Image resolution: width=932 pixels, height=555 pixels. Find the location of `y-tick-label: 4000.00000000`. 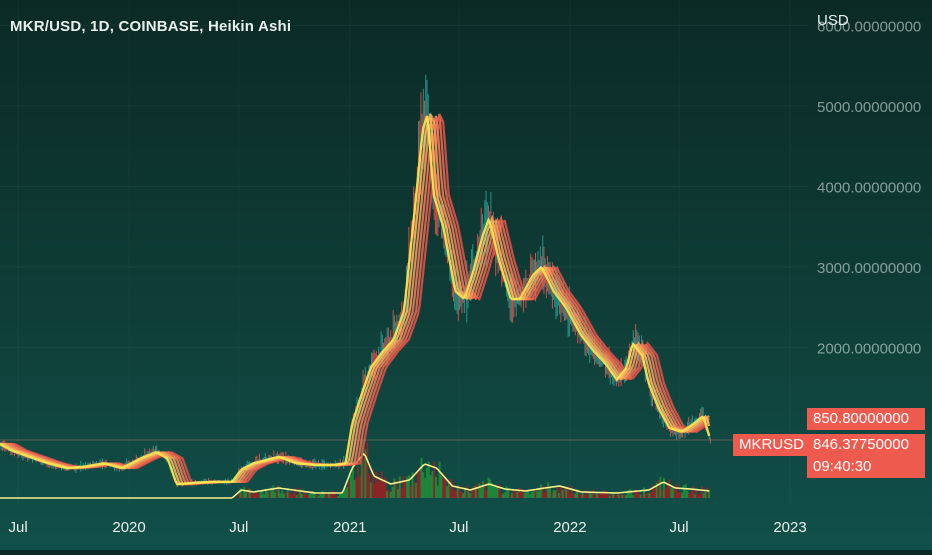

y-tick-label: 4000.00000000 is located at coordinates (869, 187).